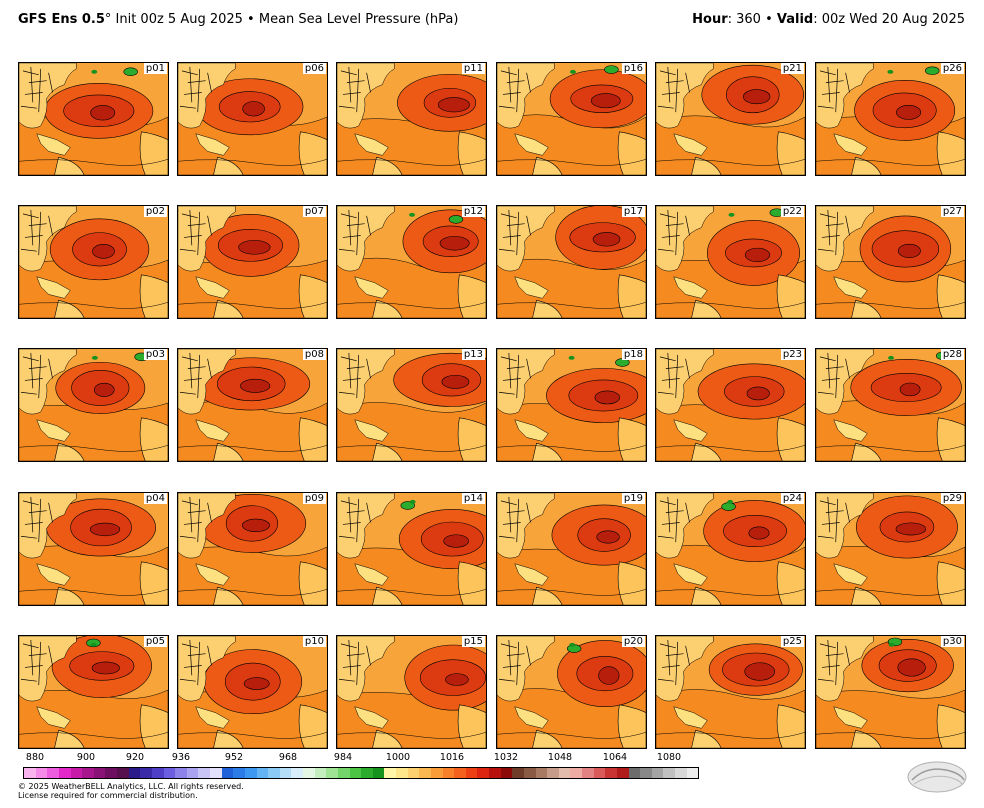  I want to click on colorbar-tick-label: 984, so click(343, 757).